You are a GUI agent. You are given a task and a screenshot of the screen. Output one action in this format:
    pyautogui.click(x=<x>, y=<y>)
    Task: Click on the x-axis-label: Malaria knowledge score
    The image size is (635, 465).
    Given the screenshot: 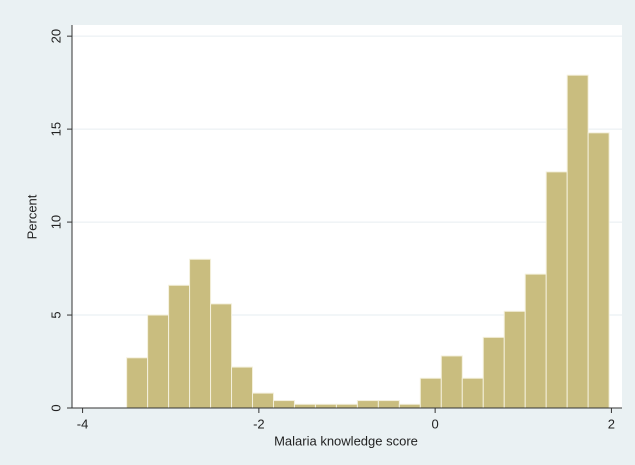 What is the action you would take?
    pyautogui.click(x=346, y=440)
    